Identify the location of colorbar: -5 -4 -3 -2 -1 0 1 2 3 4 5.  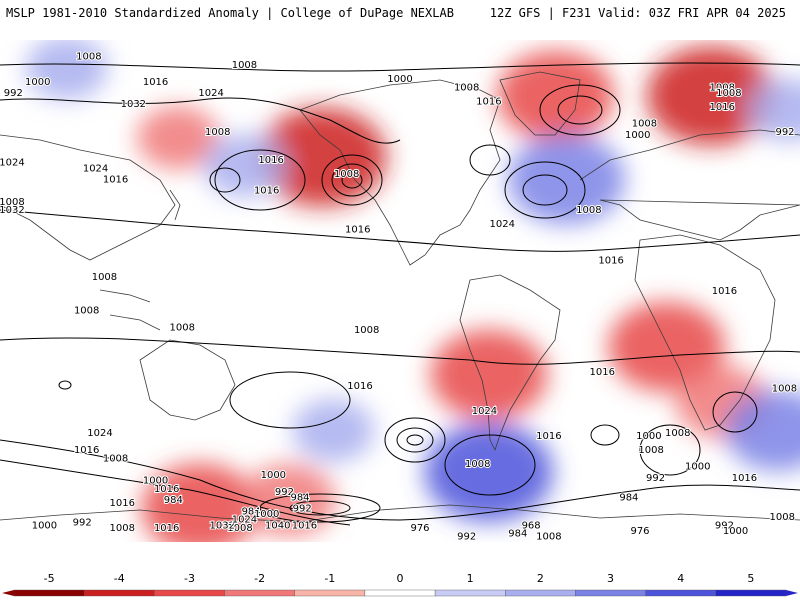
(400, 584).